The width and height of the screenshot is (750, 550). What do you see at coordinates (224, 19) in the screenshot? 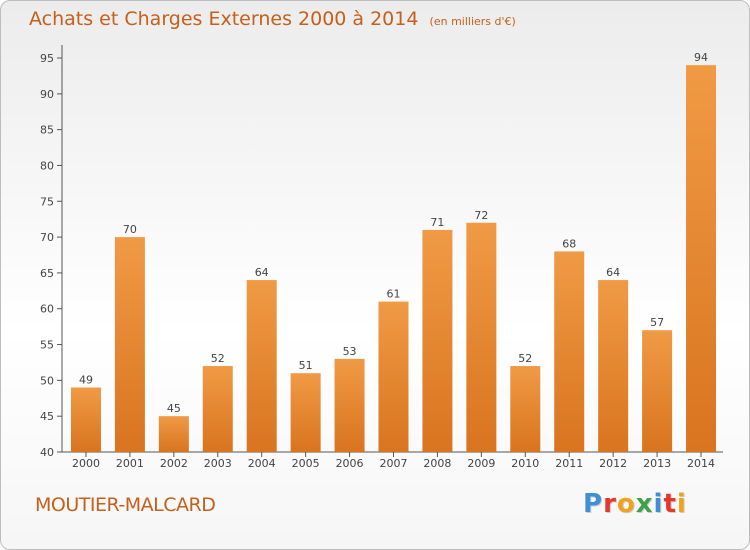
I see `chart-title: Achats et Charges Externes 2000 à 2014` at bounding box center [224, 19].